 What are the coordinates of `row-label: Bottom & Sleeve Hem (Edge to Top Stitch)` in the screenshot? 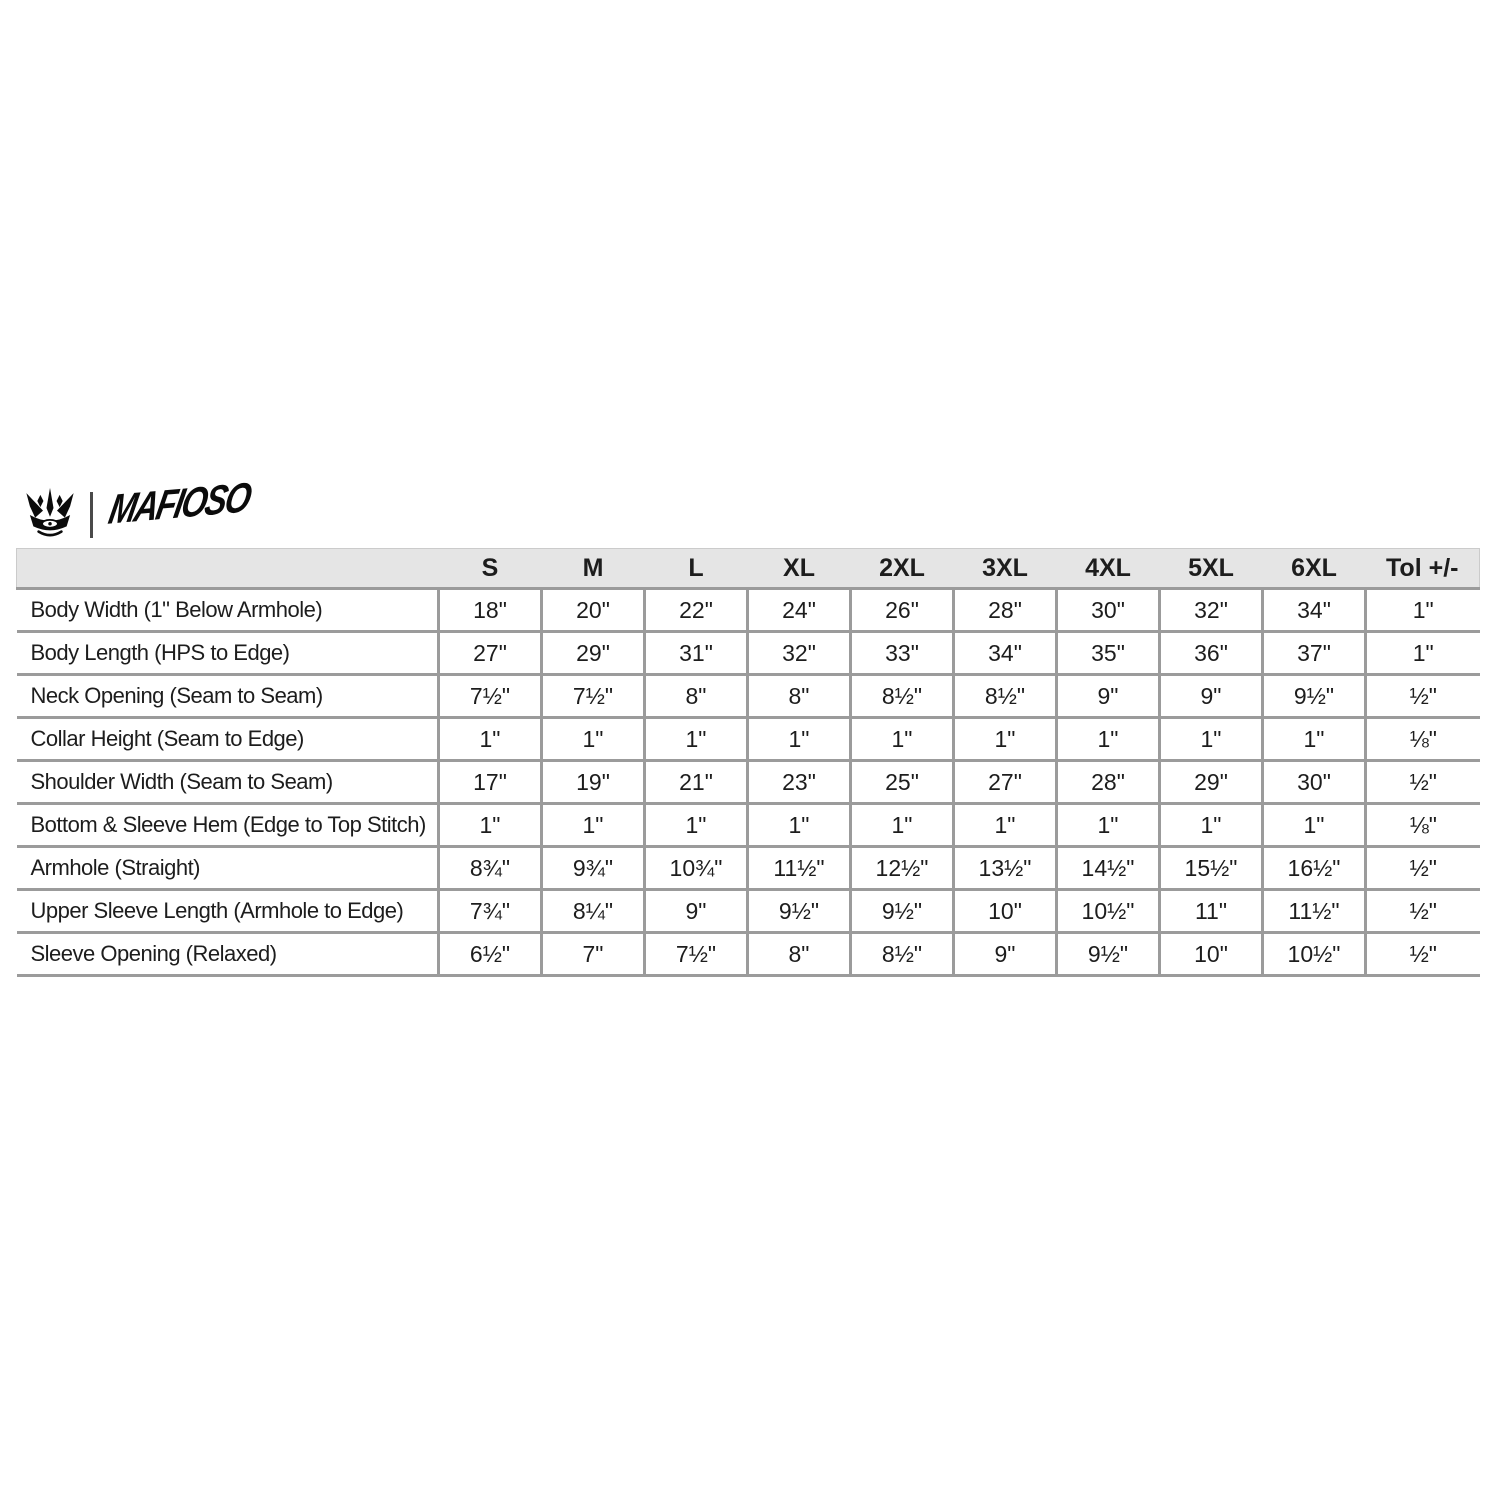 It's located at (228, 824).